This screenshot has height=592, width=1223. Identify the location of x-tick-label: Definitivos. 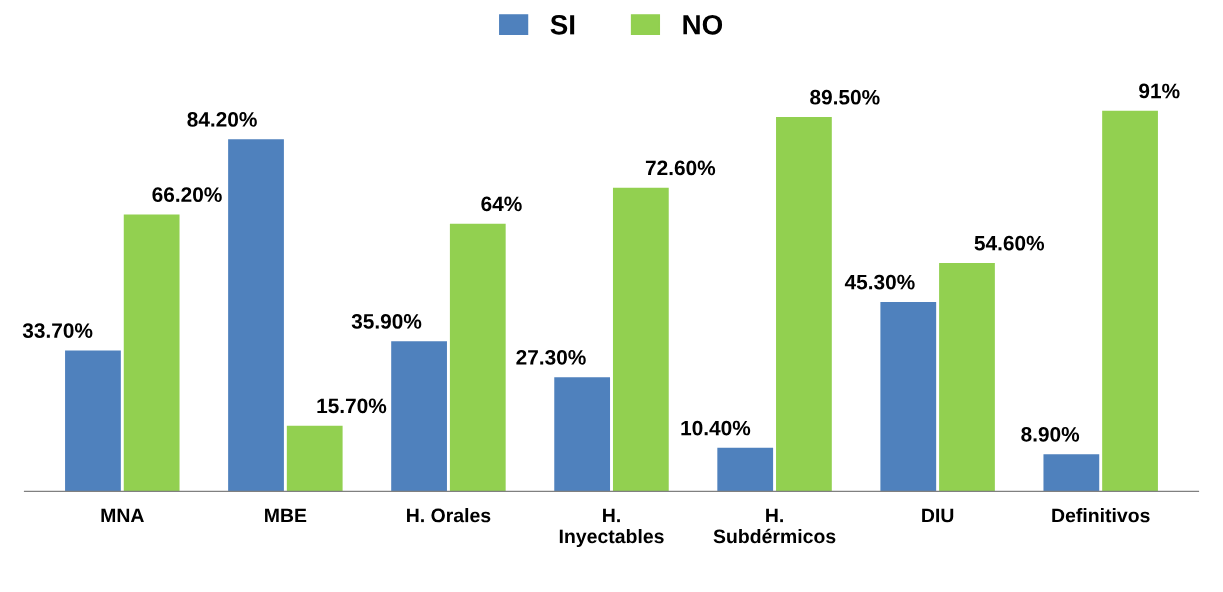
(1101, 515).